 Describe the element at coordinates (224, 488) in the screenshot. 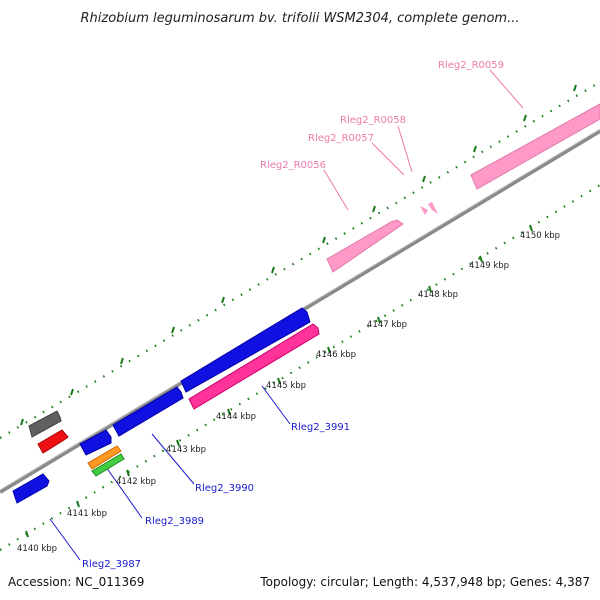

I see `gene-label-3990: Rleg2_3990` at that location.